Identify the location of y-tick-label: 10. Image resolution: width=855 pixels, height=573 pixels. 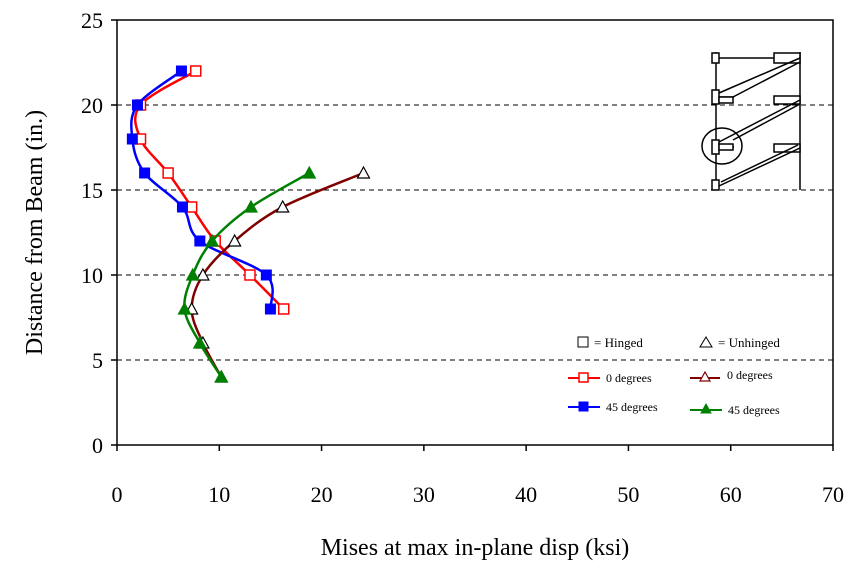
(92, 275).